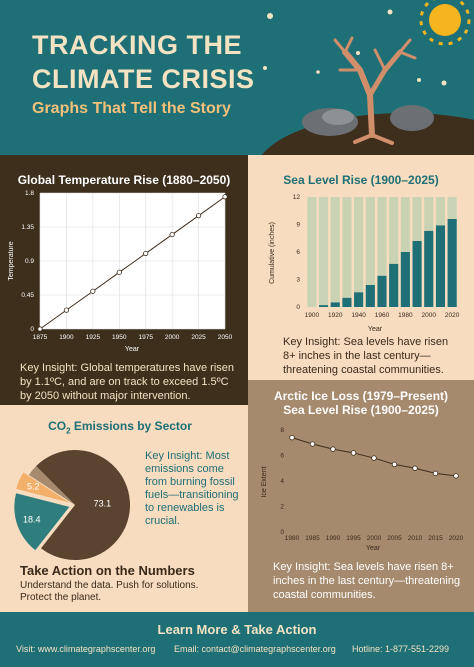  Describe the element at coordinates (198, 337) in the screenshot. I see `x-tick-label: 2025` at that location.